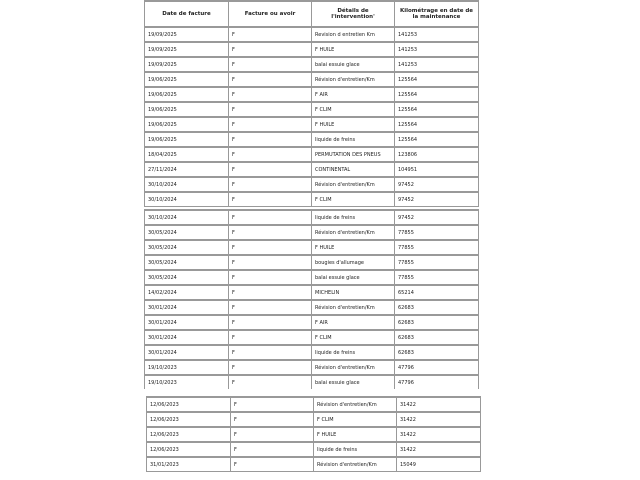  What do you see at coordinates (188, 464) in the screenshot?
I see `cell-date: 31/01/2023` at bounding box center [188, 464].